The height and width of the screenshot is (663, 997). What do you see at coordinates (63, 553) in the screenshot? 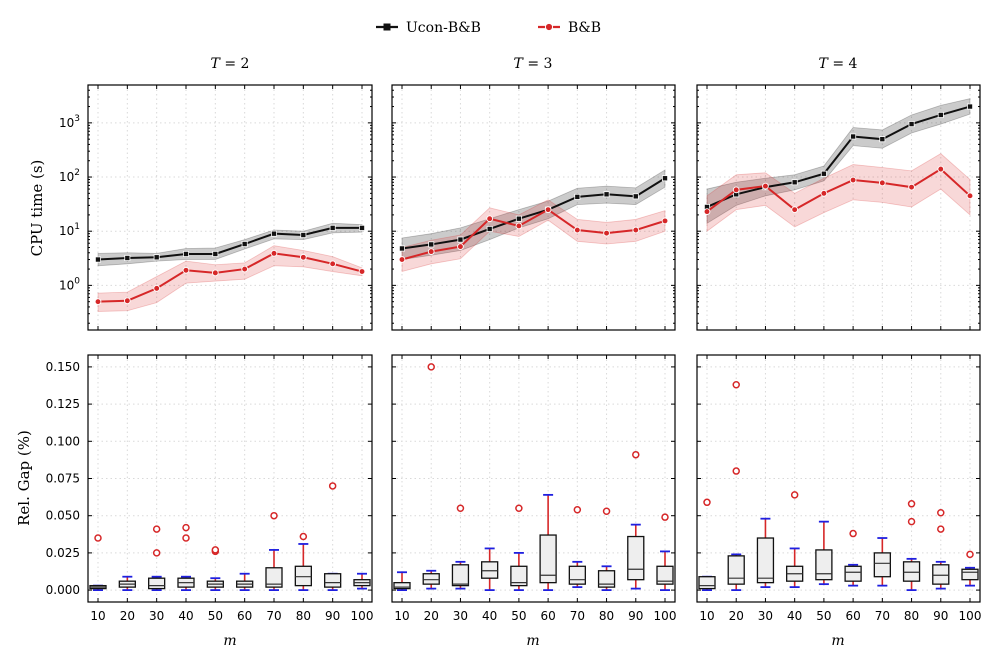
I see `y-tick-label: 0.025` at bounding box center [63, 553].